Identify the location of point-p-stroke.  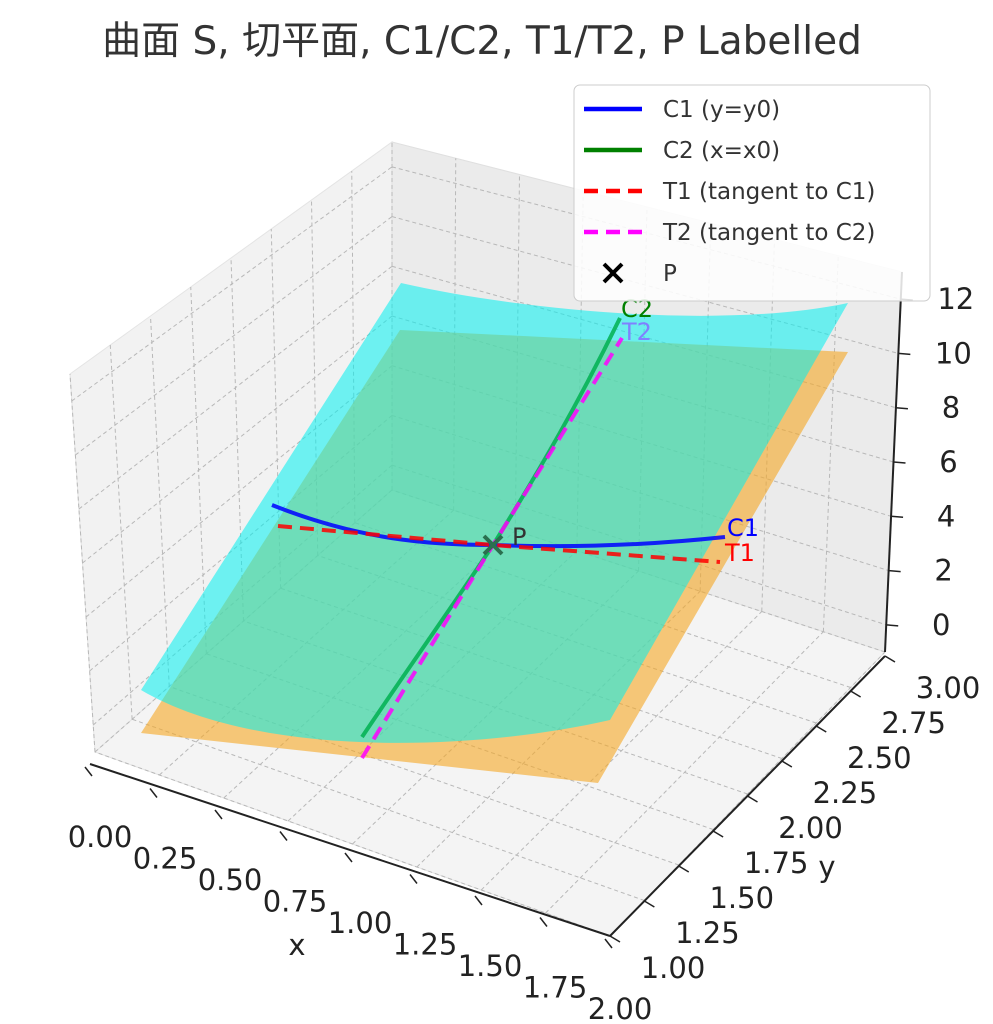
(493, 545).